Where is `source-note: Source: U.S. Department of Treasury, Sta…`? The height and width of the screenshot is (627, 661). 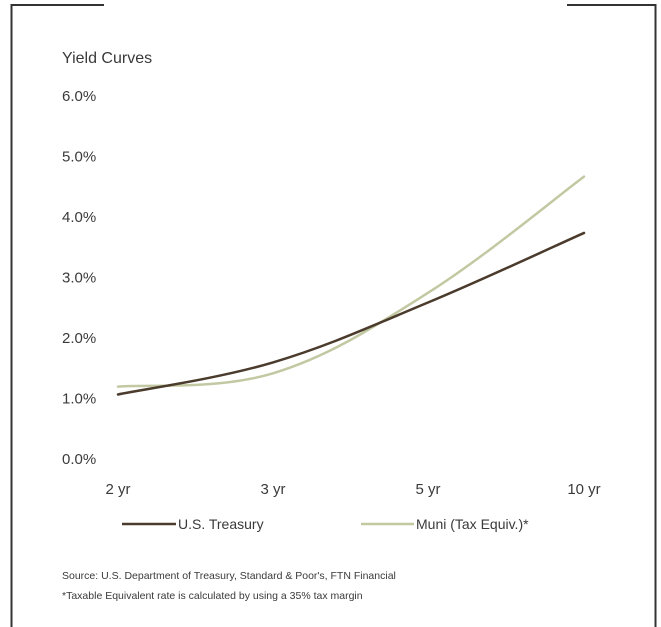 source-note: Source: U.S. Department of Treasury, Sta… is located at coordinates (229, 576).